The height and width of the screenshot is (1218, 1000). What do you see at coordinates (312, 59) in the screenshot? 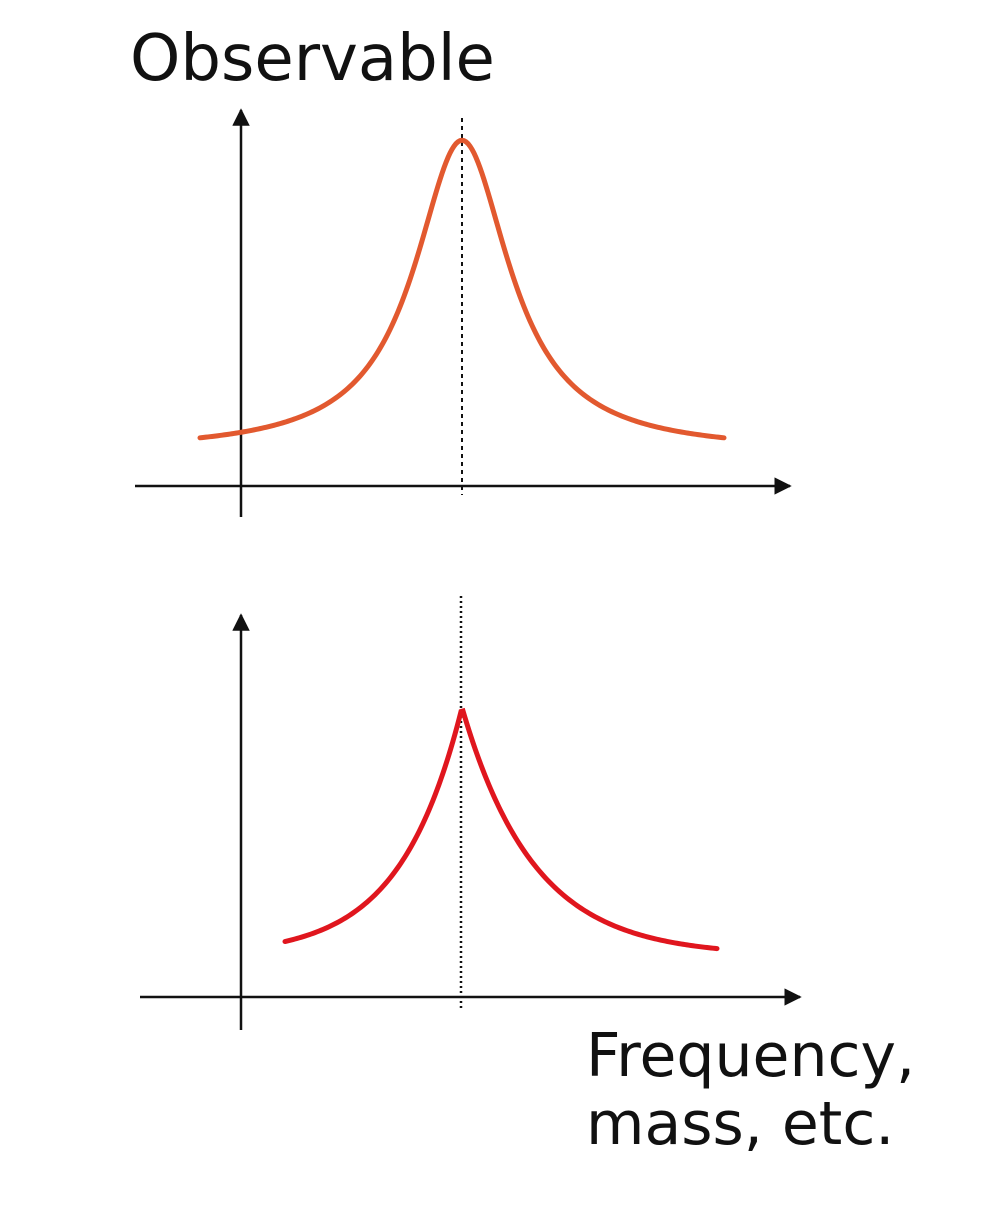
I see `y-axis-label: Observable` at bounding box center [312, 59].